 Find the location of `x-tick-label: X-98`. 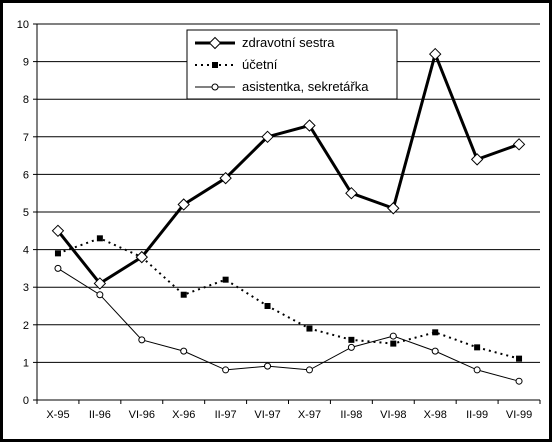

x-tick-label: X-98 is located at coordinates (435, 415).